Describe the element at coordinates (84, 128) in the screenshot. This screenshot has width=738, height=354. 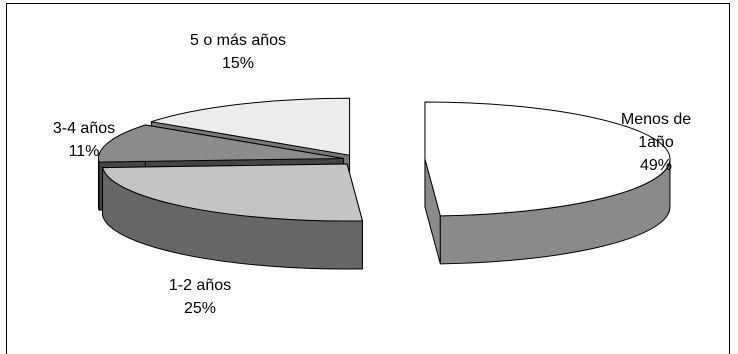
I see `slice-category: 3-4 años` at that location.